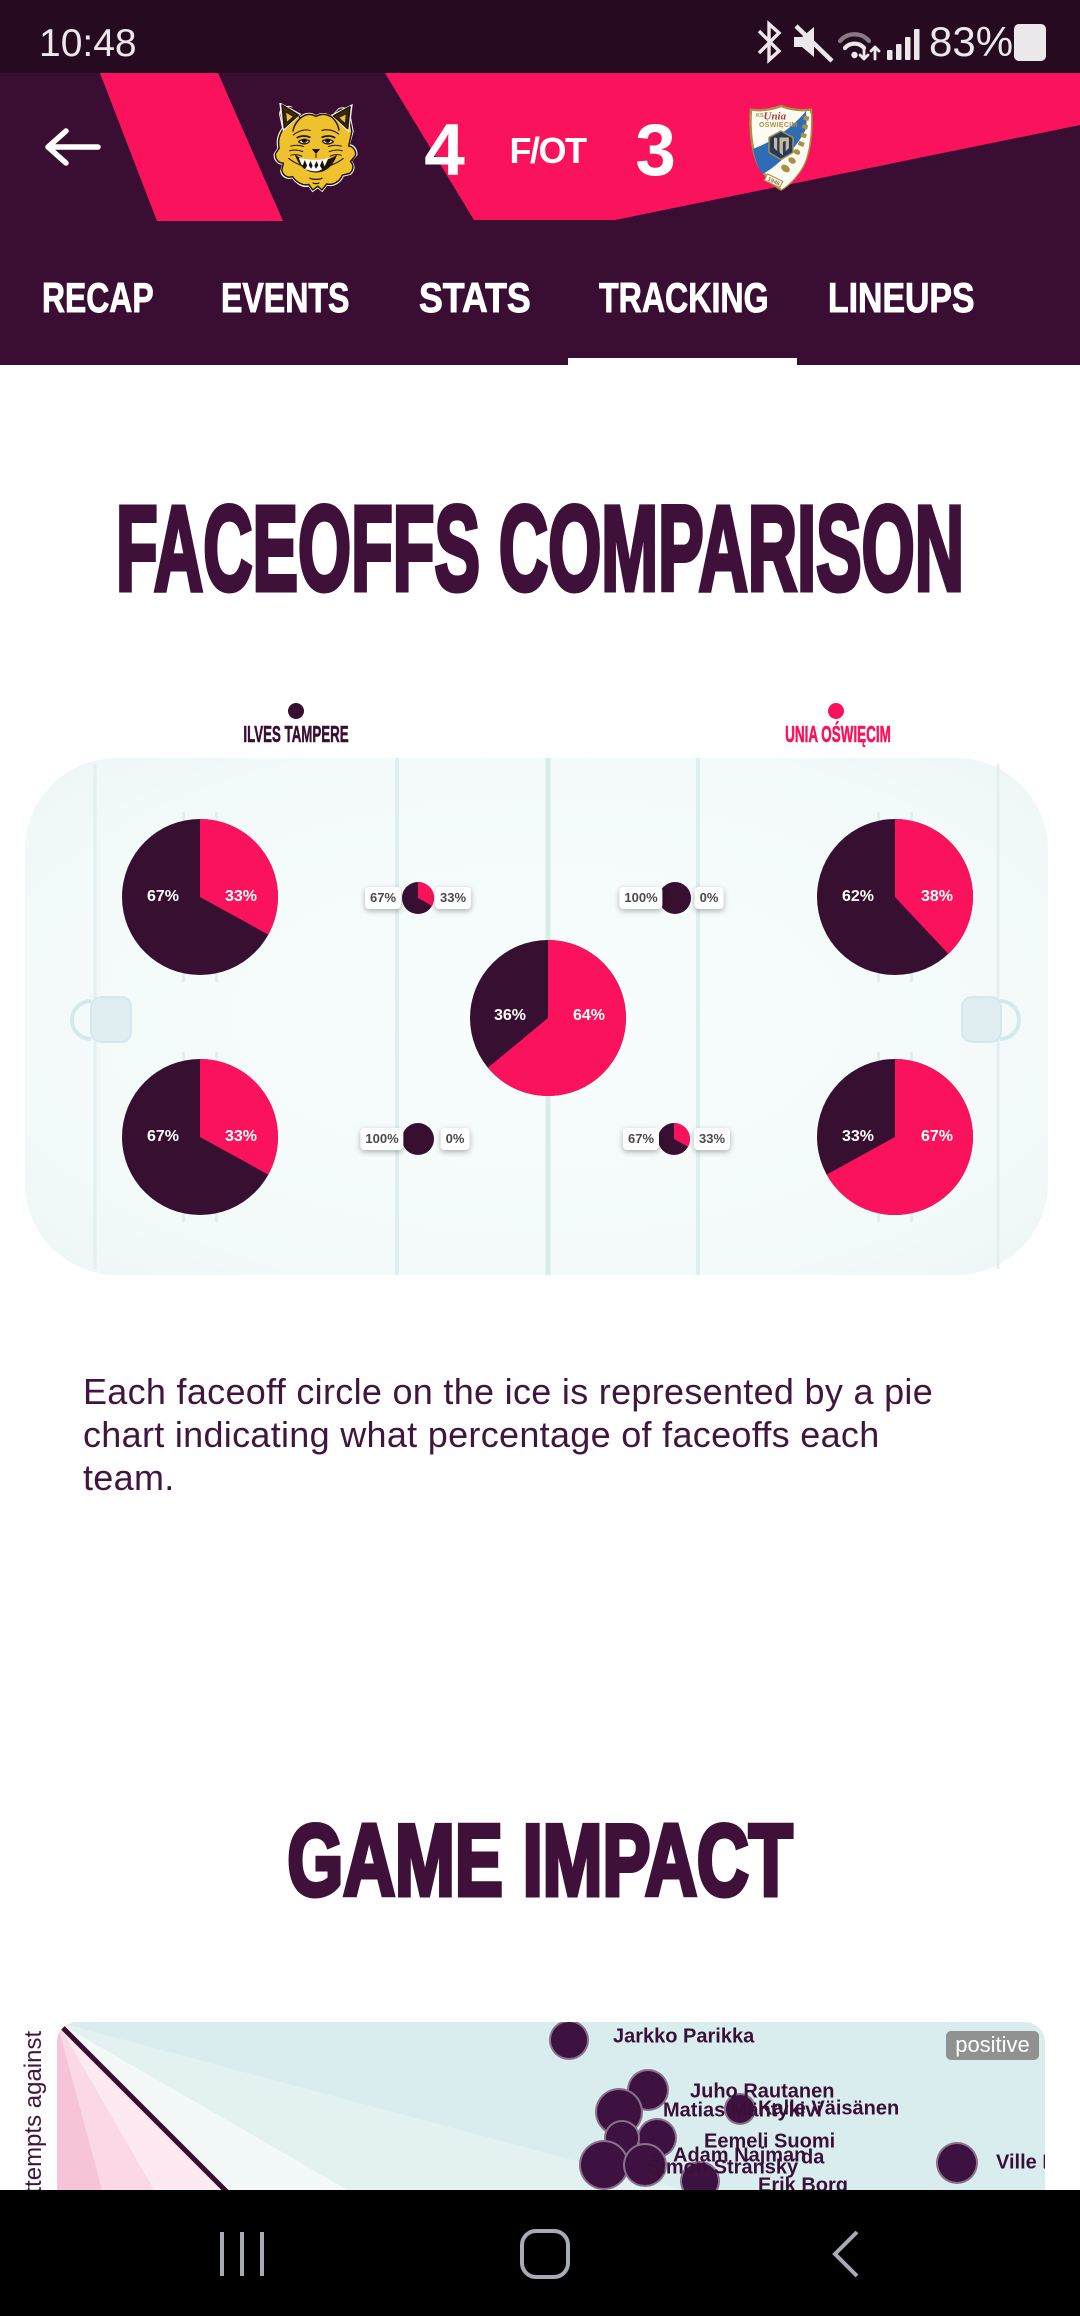  What do you see at coordinates (775, 117) in the screenshot?
I see `svg-text: Unia` at bounding box center [775, 117].